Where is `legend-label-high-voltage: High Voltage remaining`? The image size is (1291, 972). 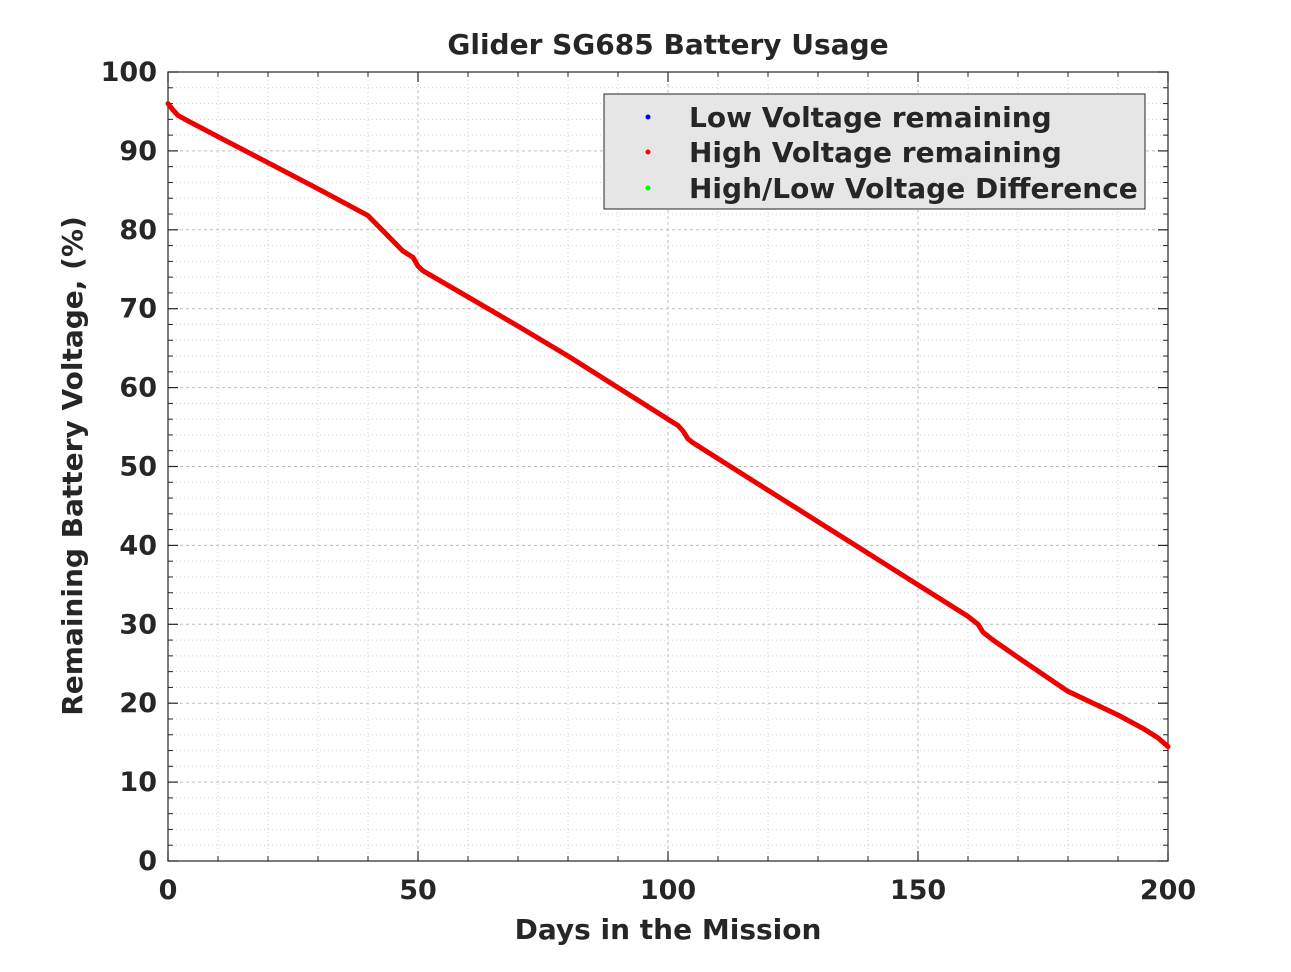
legend-label-high-voltage: High Voltage remaining is located at coordinates (875, 152).